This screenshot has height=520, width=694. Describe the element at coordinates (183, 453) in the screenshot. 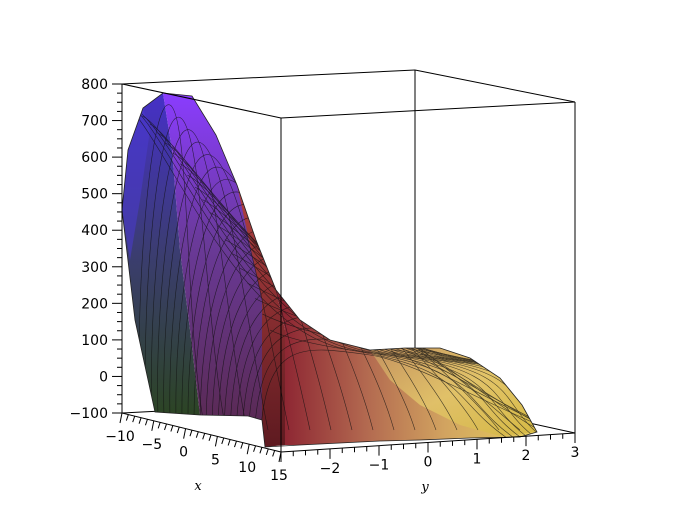

I see `x-tick-label: 0` at that location.